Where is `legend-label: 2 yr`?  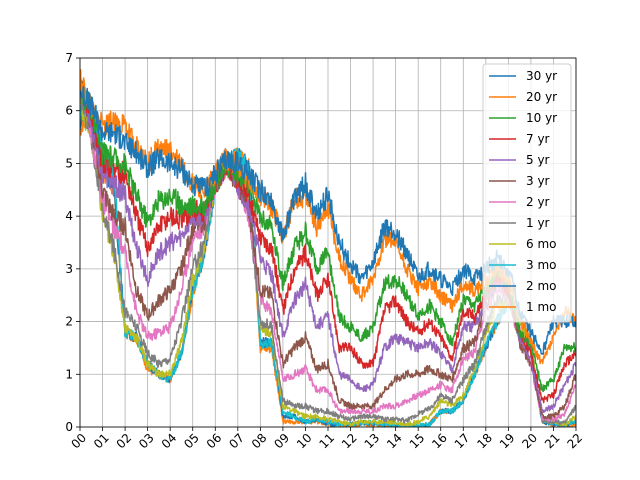
legend-label: 2 yr is located at coordinates (538, 202).